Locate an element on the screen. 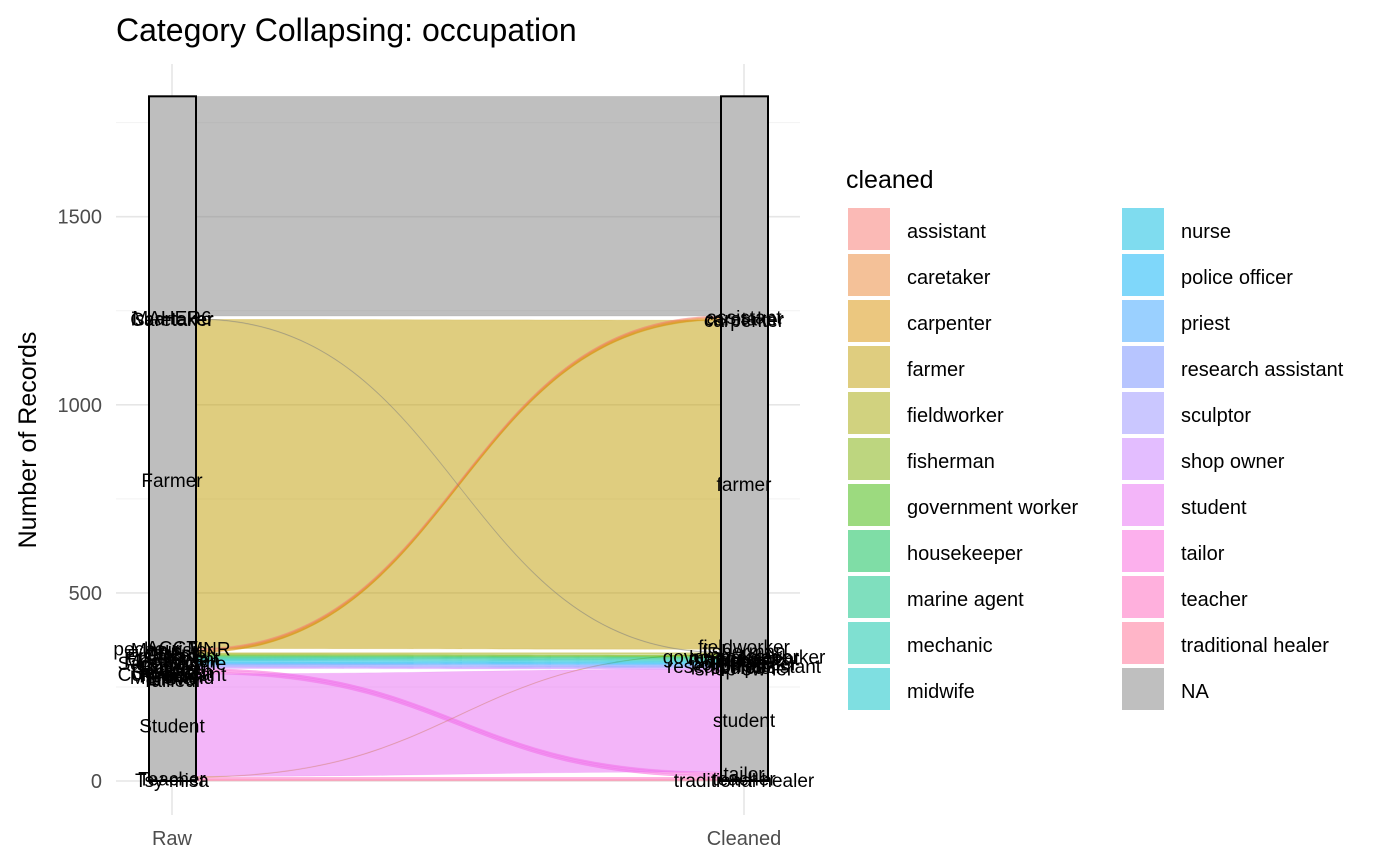 The width and height of the screenshot is (1400, 865). raw-stratum-label: Sculpteur is located at coordinates (172, 674).